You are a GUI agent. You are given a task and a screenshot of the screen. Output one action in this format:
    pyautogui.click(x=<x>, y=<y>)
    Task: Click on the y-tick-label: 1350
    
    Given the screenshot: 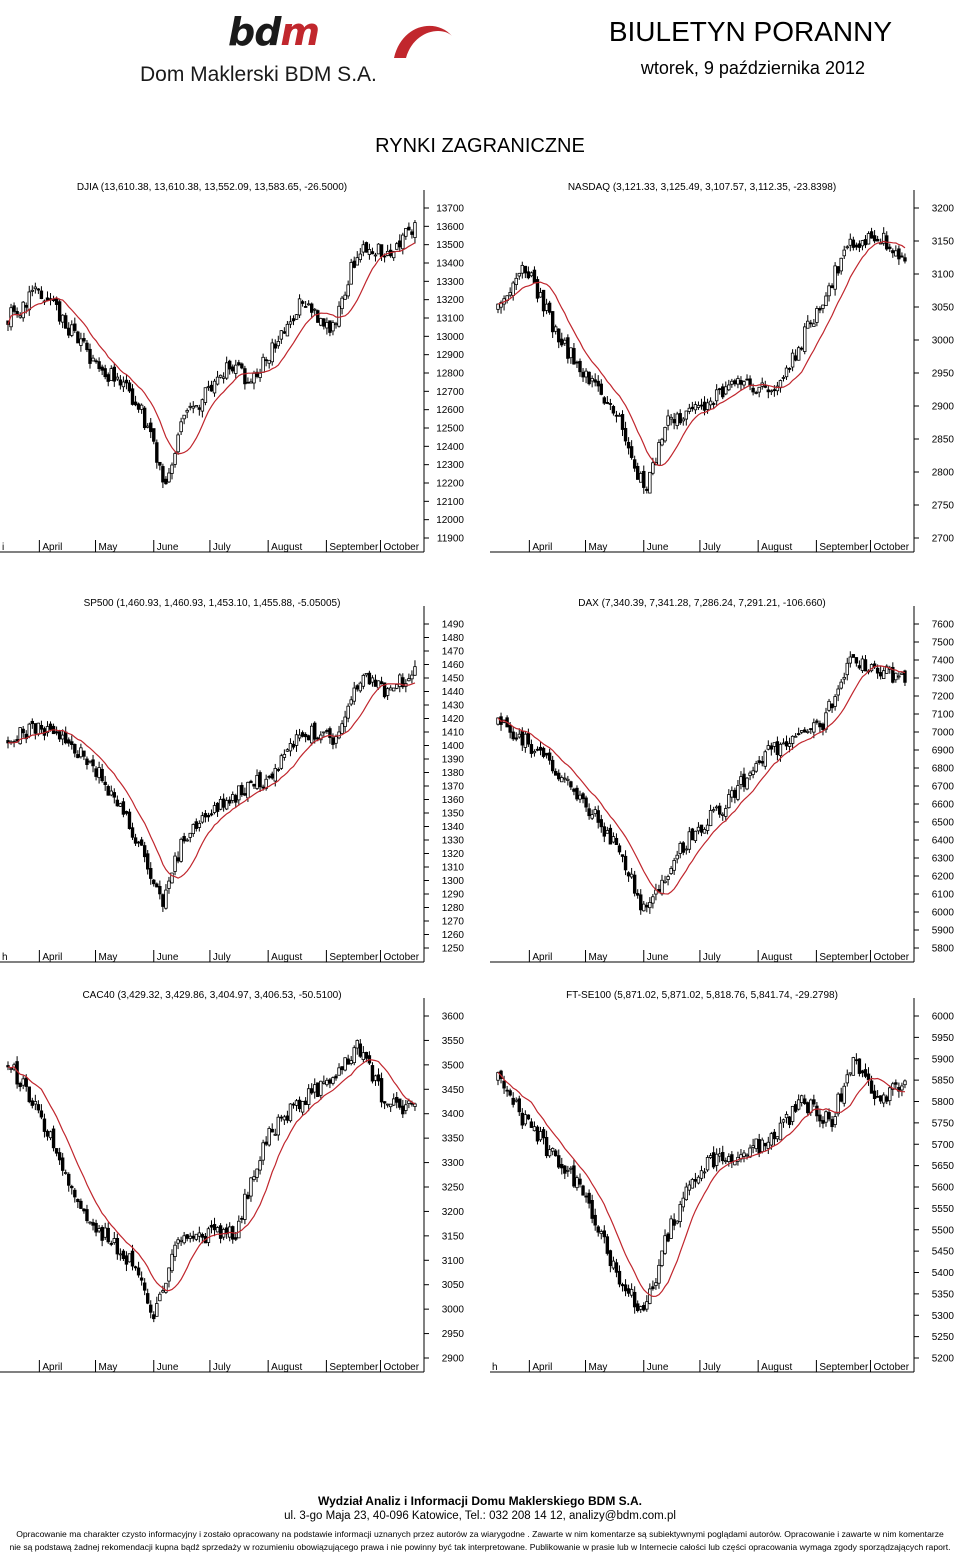 What is the action you would take?
    pyautogui.click(x=453, y=814)
    